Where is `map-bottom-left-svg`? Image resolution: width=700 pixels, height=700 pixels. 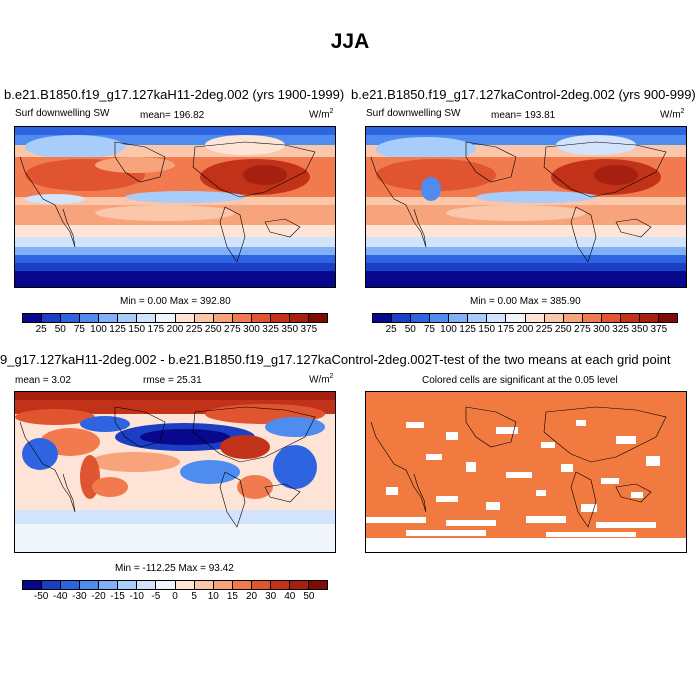
map-bottom-left-svg is located at coordinates (175, 472).